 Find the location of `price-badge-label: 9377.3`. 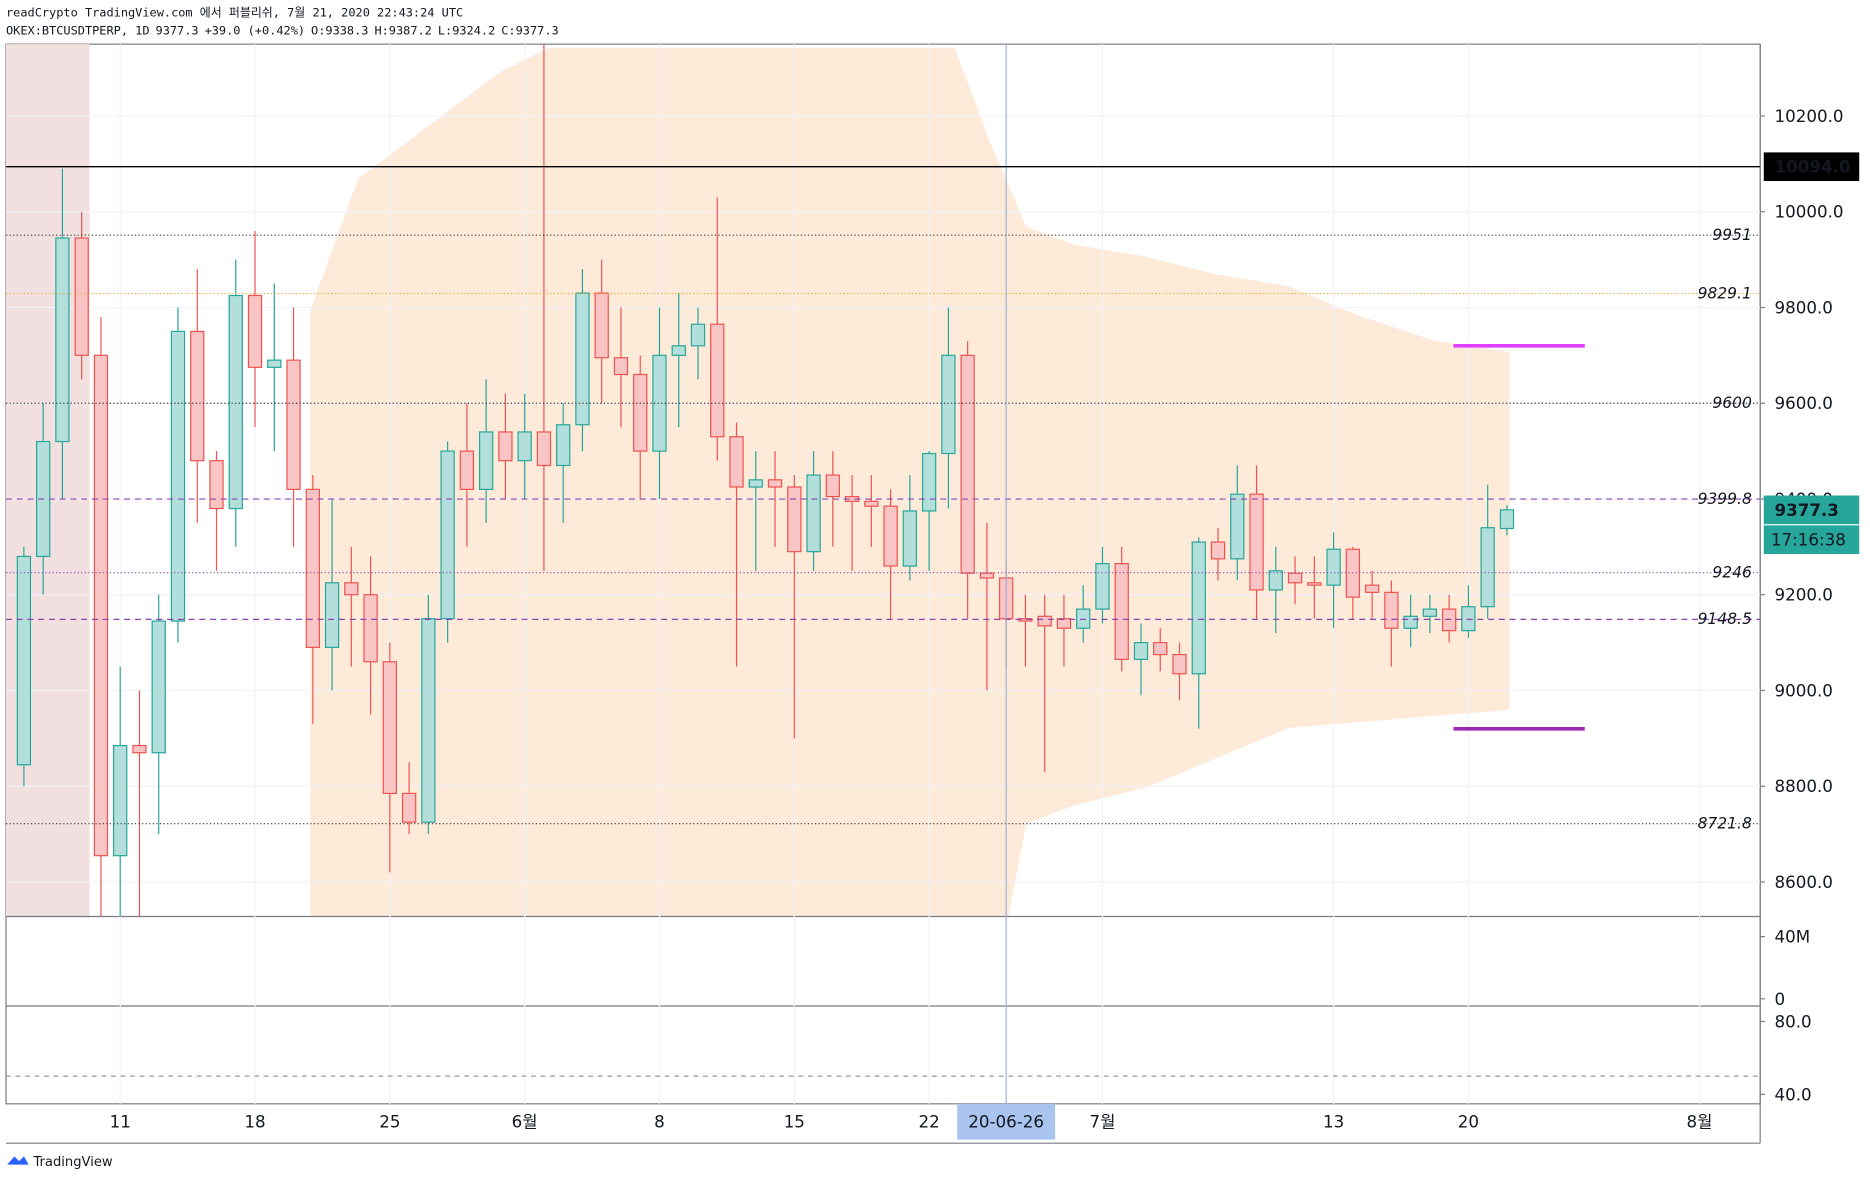

price-badge-label: 9377.3 is located at coordinates (1807, 510).